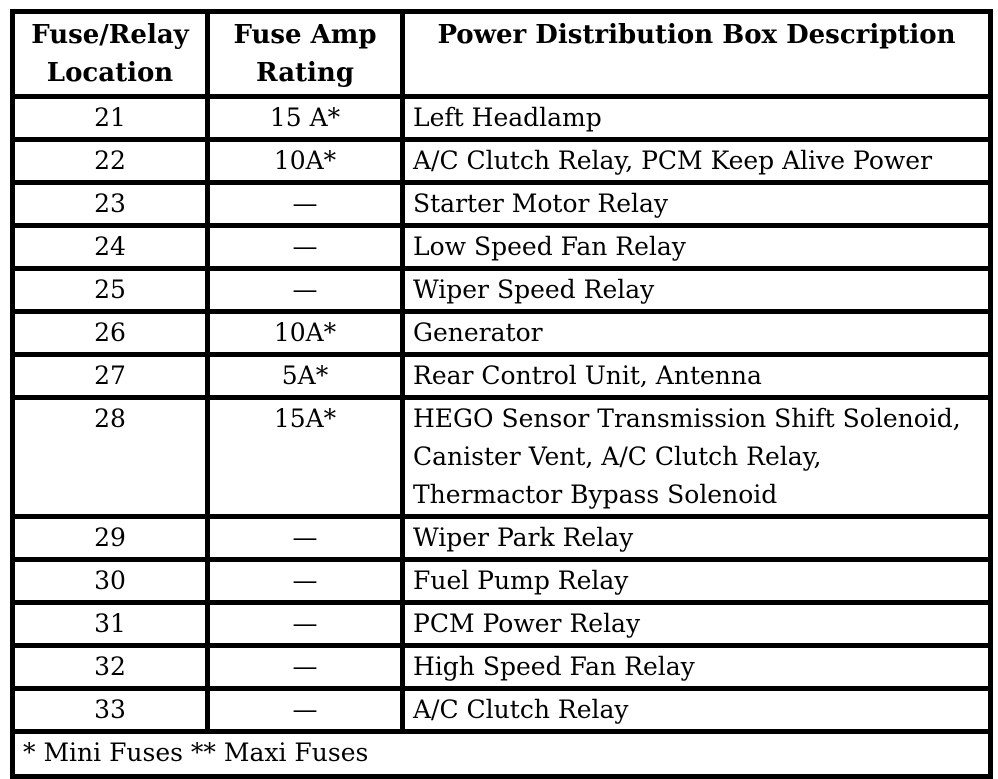 The image size is (998, 779). I want to click on fuse-location-cell: 27, so click(110, 376).